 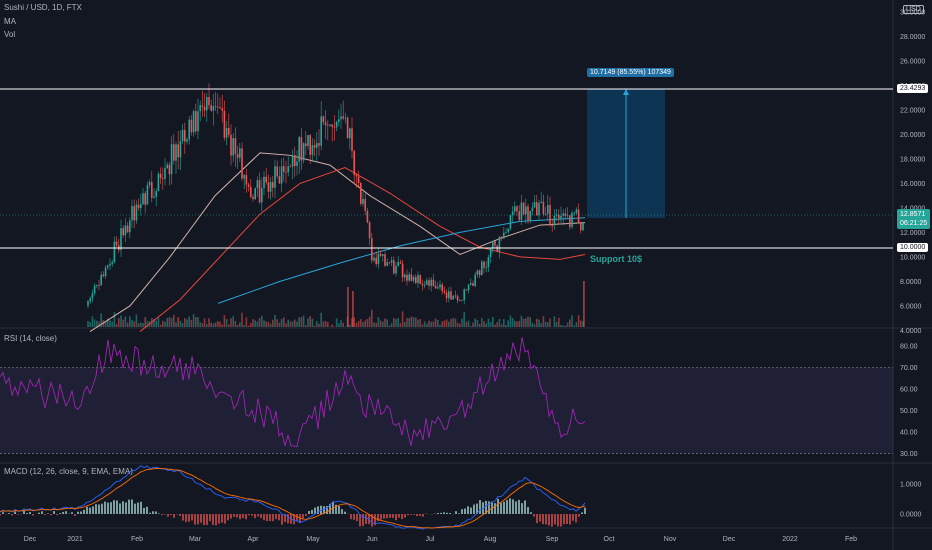 I want to click on time-tick-label: Apr, so click(x=254, y=539).